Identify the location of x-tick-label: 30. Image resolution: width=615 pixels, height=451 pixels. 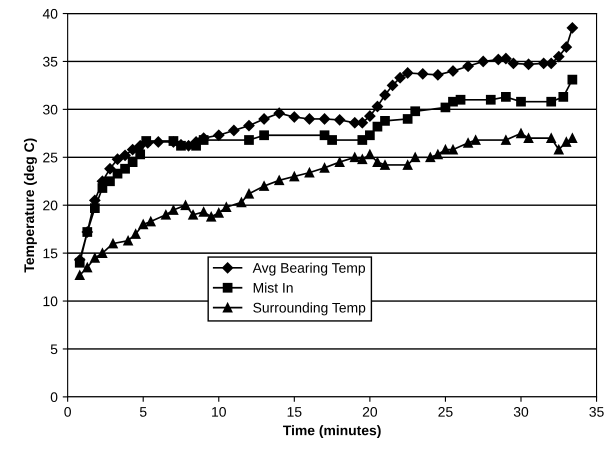
(521, 411).